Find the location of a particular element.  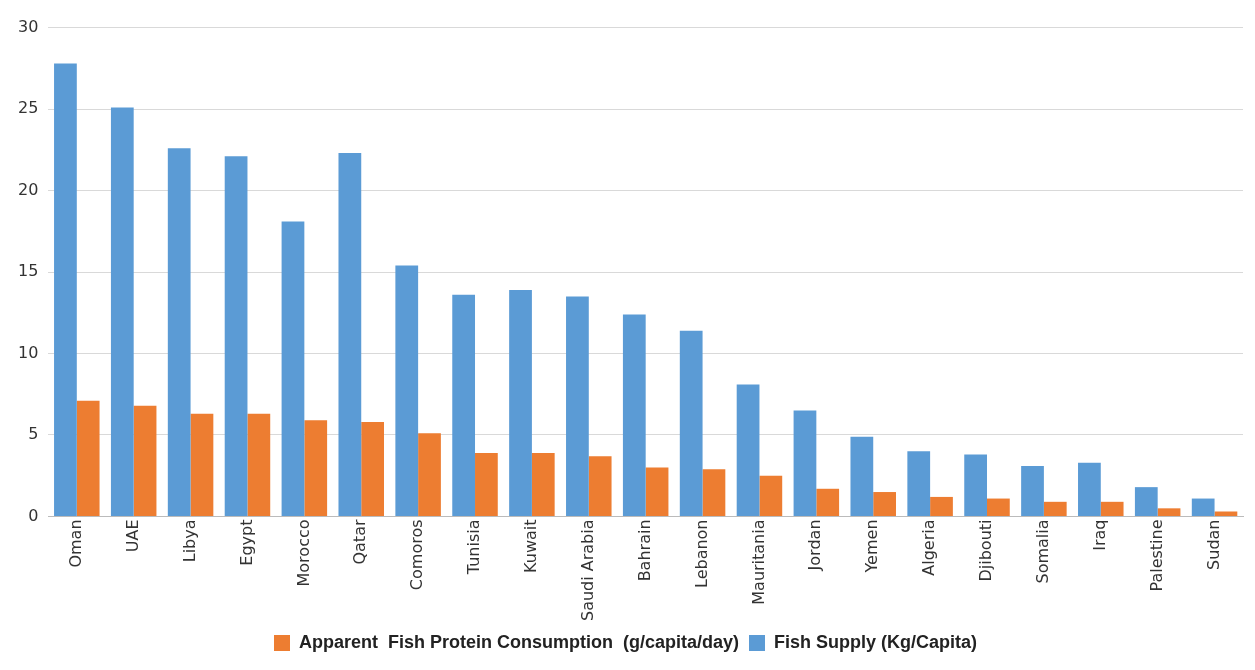

y-tick-label: 0 is located at coordinates (33, 515).